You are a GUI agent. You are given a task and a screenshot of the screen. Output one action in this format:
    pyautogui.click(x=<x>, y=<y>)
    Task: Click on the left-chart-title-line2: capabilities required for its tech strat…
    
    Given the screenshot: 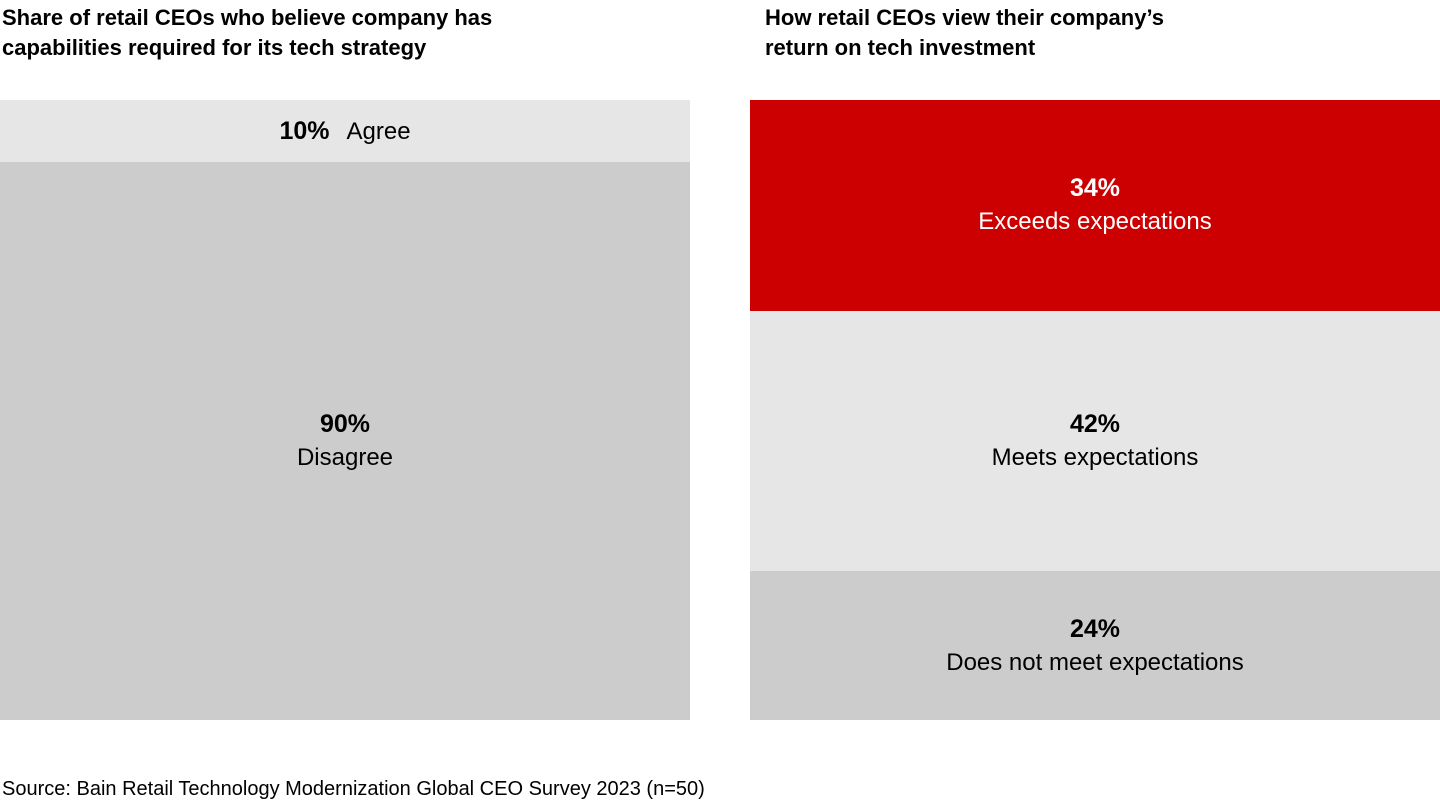 What is the action you would take?
    pyautogui.click(x=214, y=47)
    